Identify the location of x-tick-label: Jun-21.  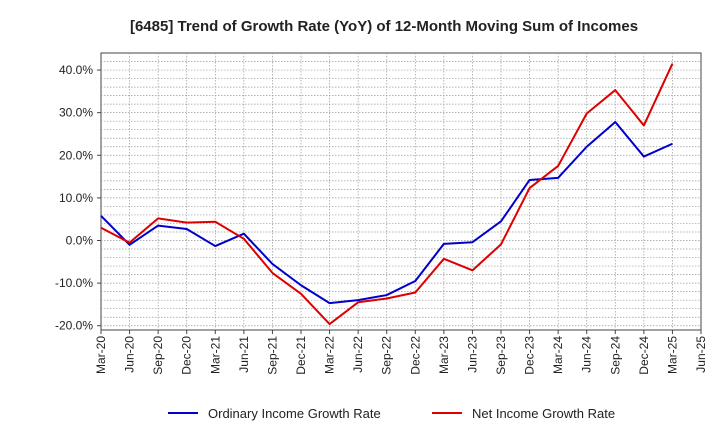
(244, 354).